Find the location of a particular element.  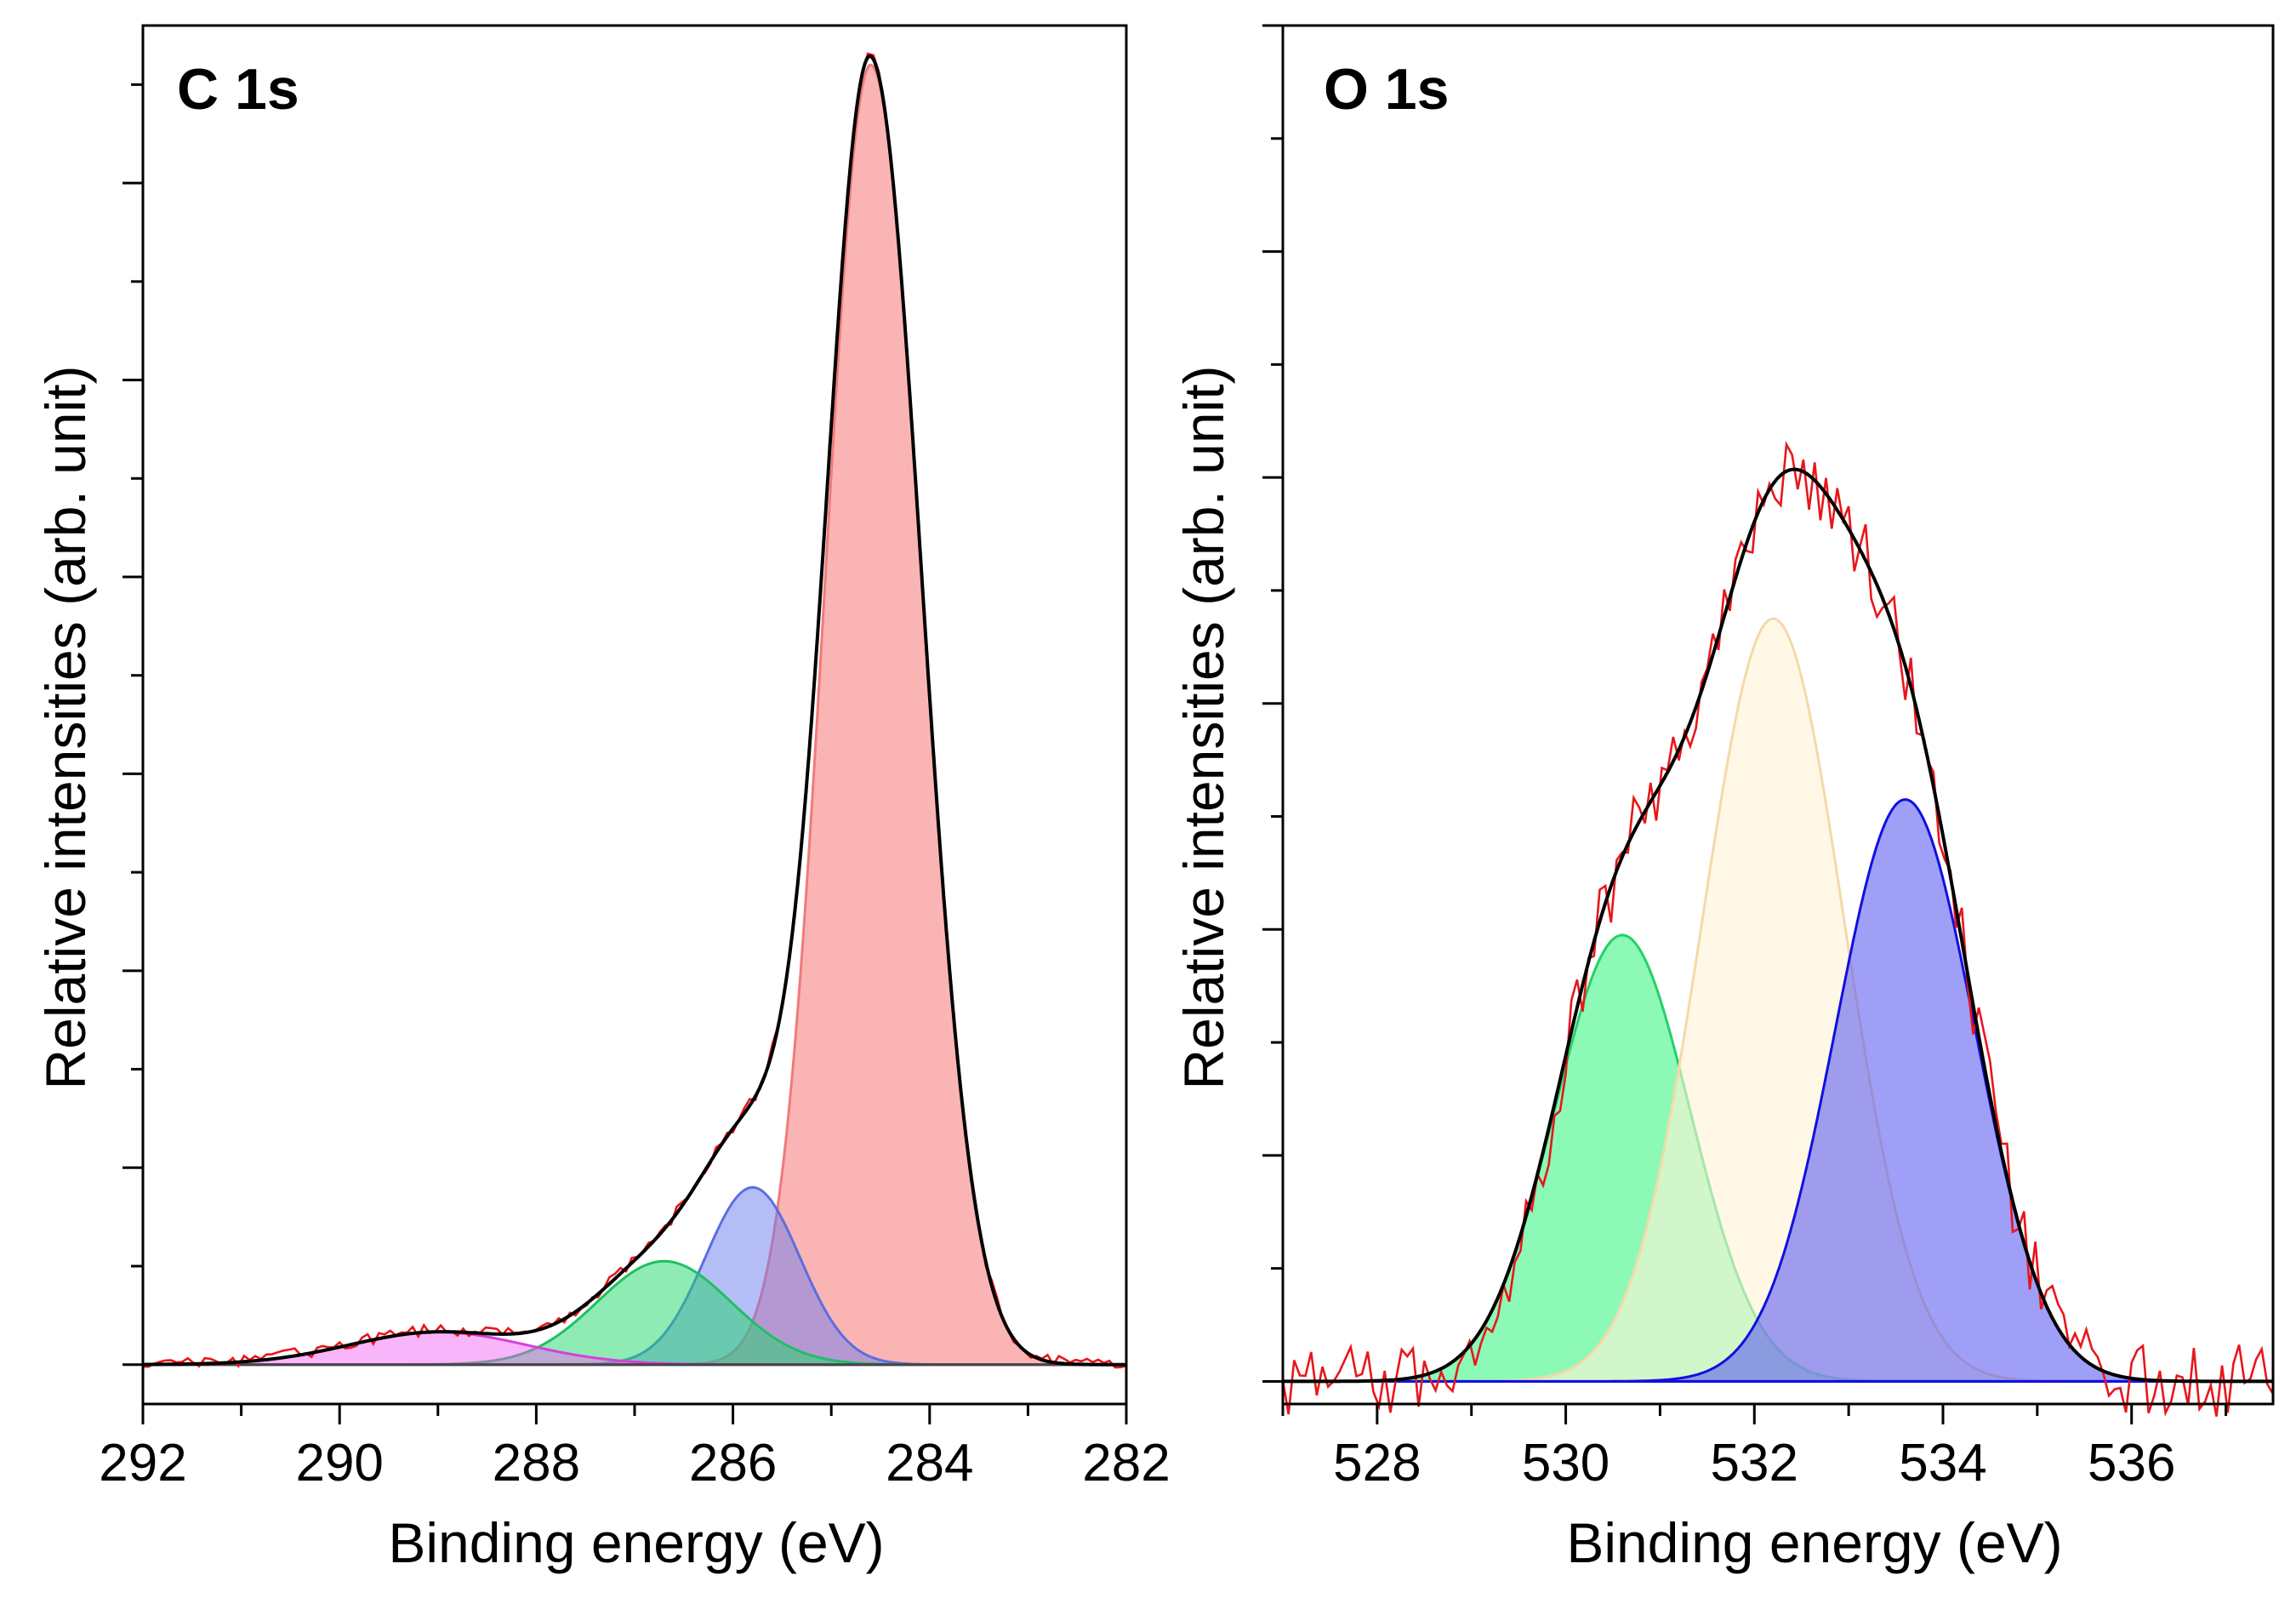

o1s-x-axis-title: Binding energy (eV) is located at coordinates (1814, 1542).